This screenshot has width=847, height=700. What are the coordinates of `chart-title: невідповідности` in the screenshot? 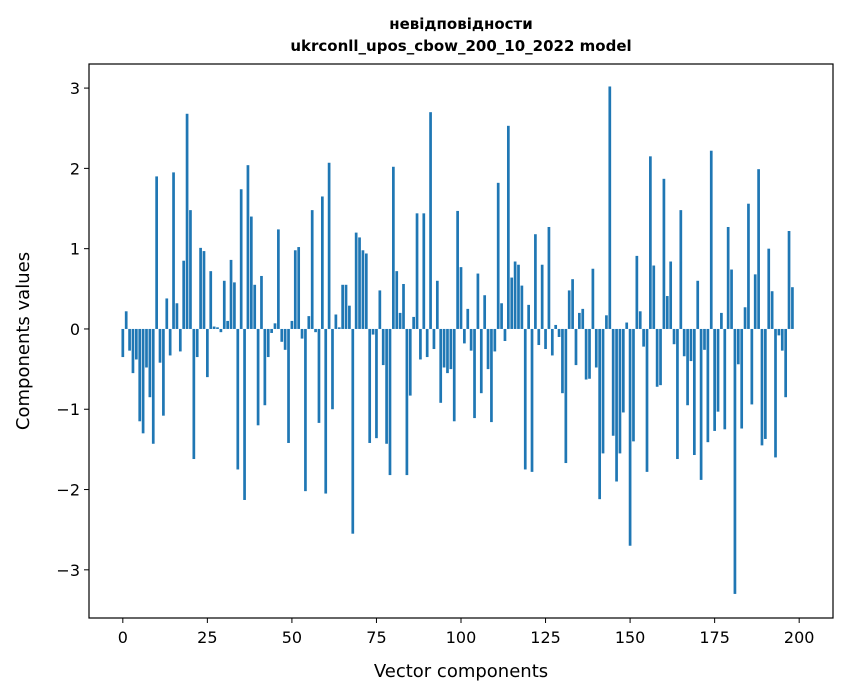 It's located at (460, 24).